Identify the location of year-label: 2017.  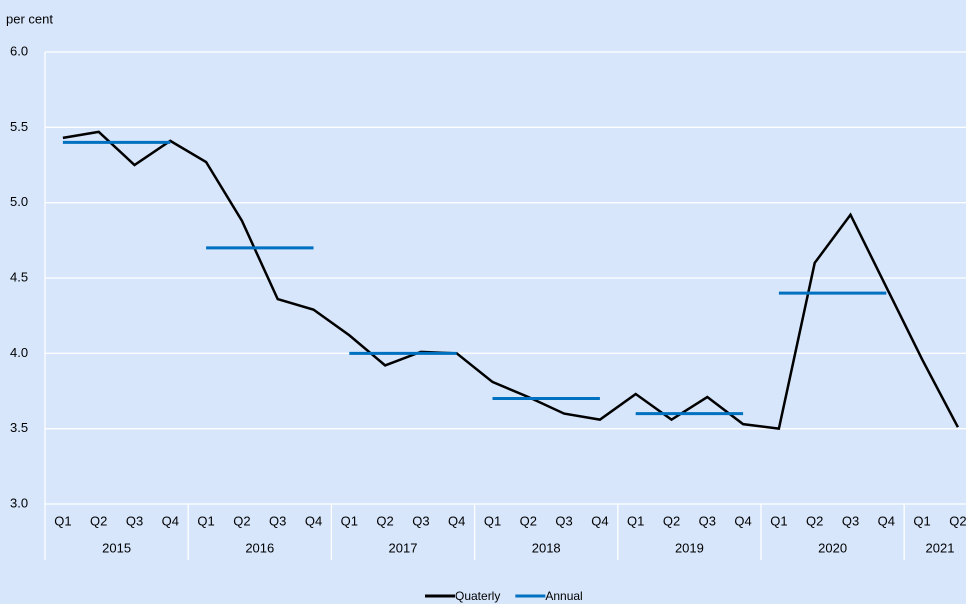
(403, 547).